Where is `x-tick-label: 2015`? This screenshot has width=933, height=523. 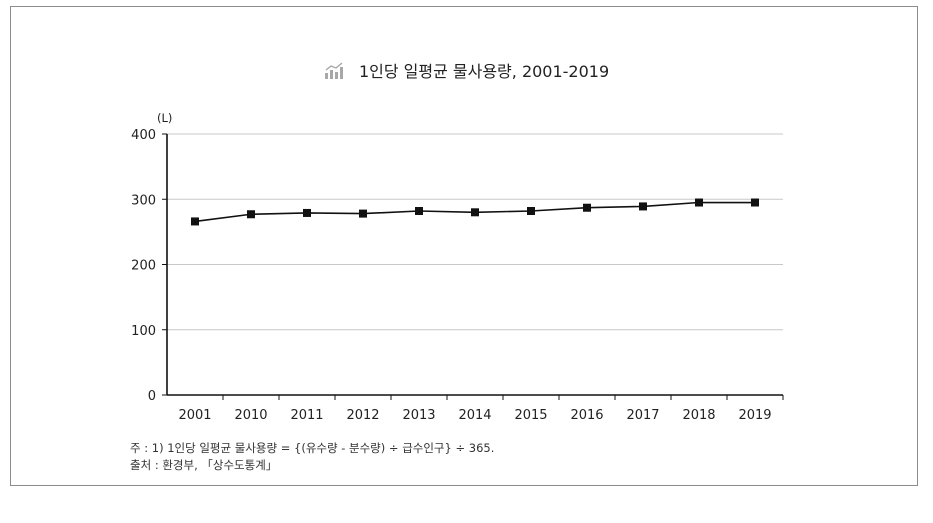
x-tick-label: 2015 is located at coordinates (530, 415).